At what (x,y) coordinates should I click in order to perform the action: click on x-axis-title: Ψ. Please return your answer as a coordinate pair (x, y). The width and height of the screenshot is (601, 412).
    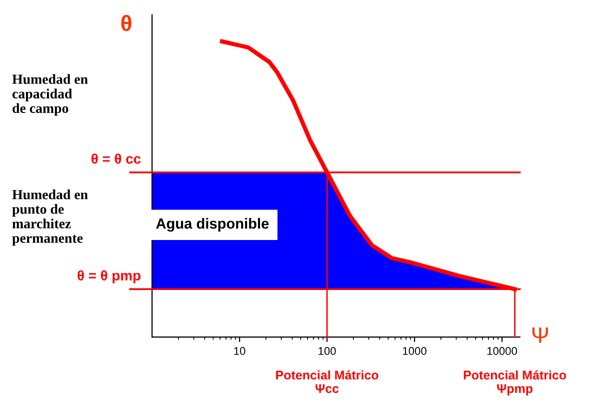
    Looking at the image, I should click on (540, 335).